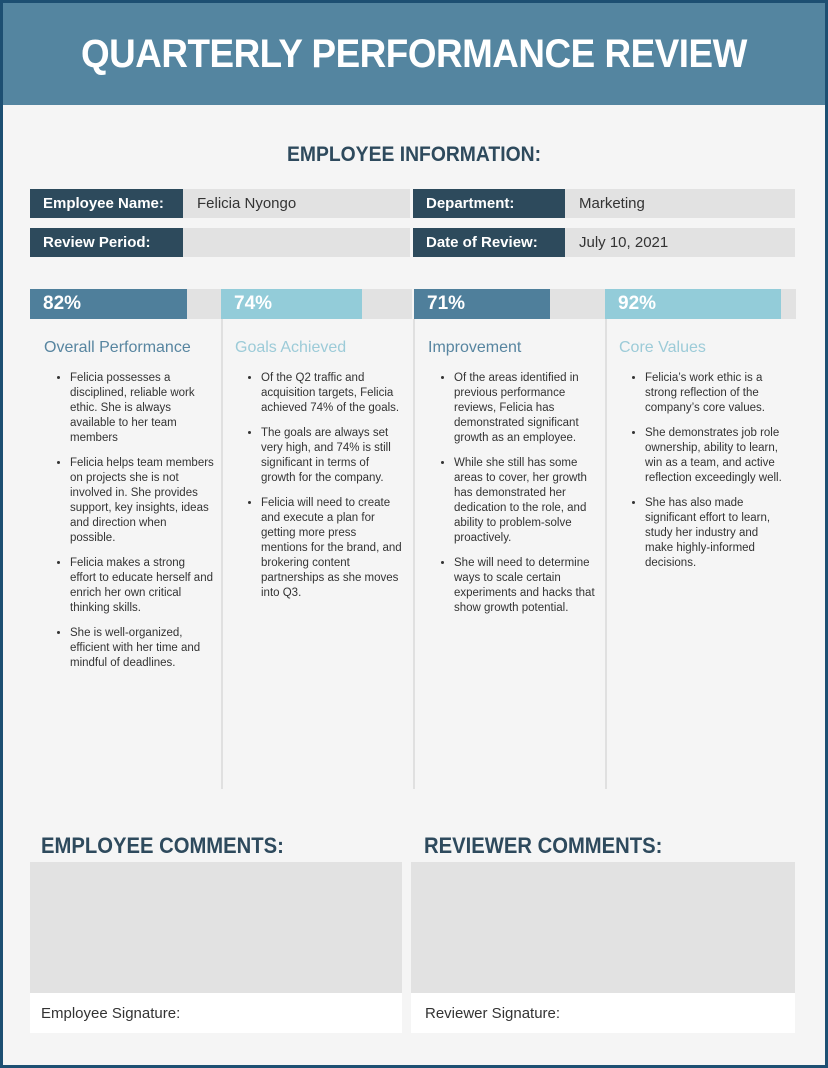 Image resolution: width=828 pixels, height=1068 pixels. I want to click on date-row: Date of Review: July 10, 2021, so click(604, 242).